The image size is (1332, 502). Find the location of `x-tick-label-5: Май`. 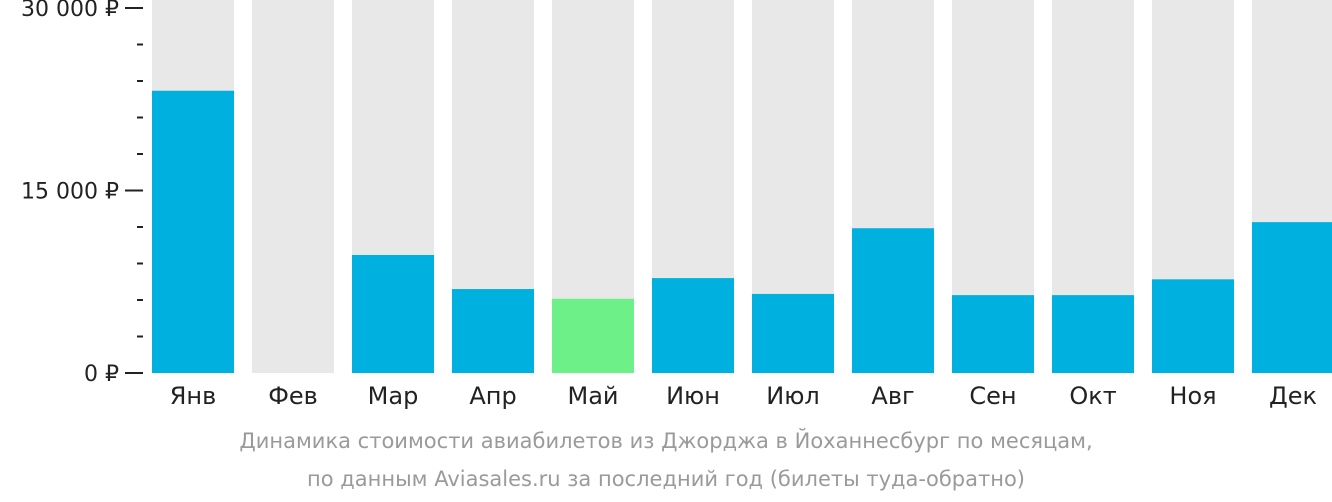

x-tick-label-5: Май is located at coordinates (592, 396).